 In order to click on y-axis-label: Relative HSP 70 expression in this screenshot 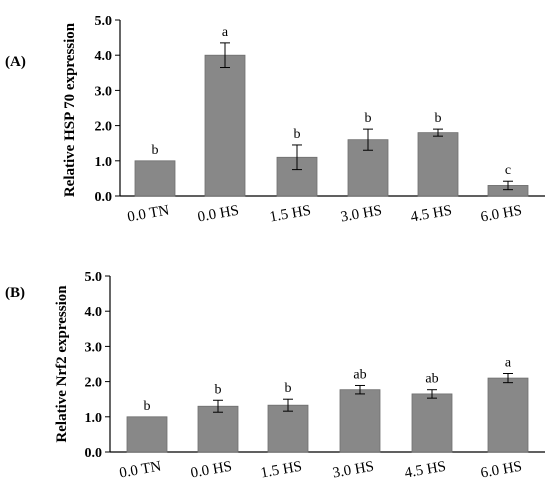, I will do `click(70, 109)`.